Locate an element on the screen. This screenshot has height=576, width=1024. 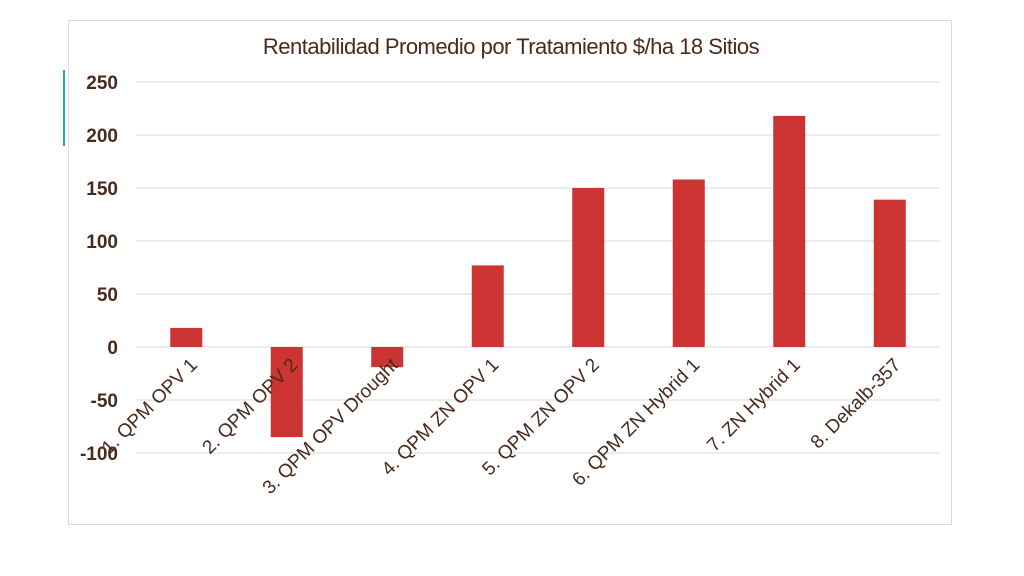
x-tick-label: 7. ZN Hybrid 1 is located at coordinates (753, 405).